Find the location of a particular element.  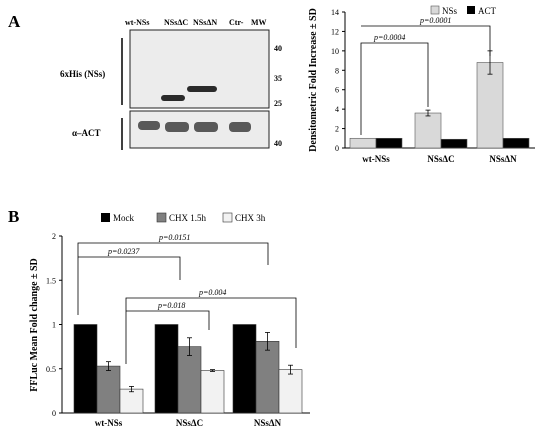

blot-row-label-nss: 6xHis (NSs) is located at coordinates (82, 74).